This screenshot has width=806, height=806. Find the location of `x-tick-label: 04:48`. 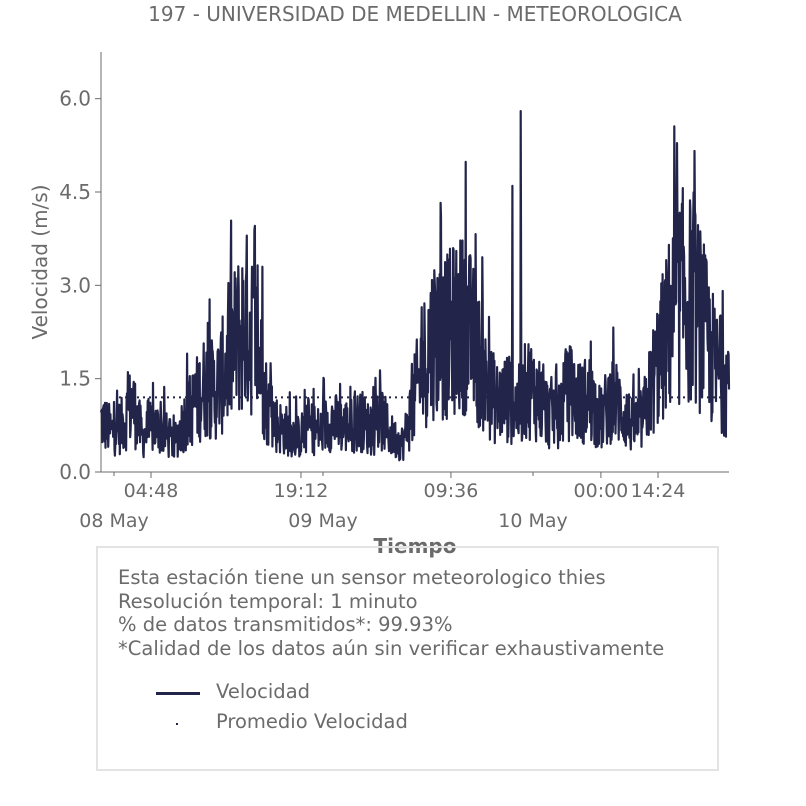

x-tick-label: 04:48 is located at coordinates (151, 491).